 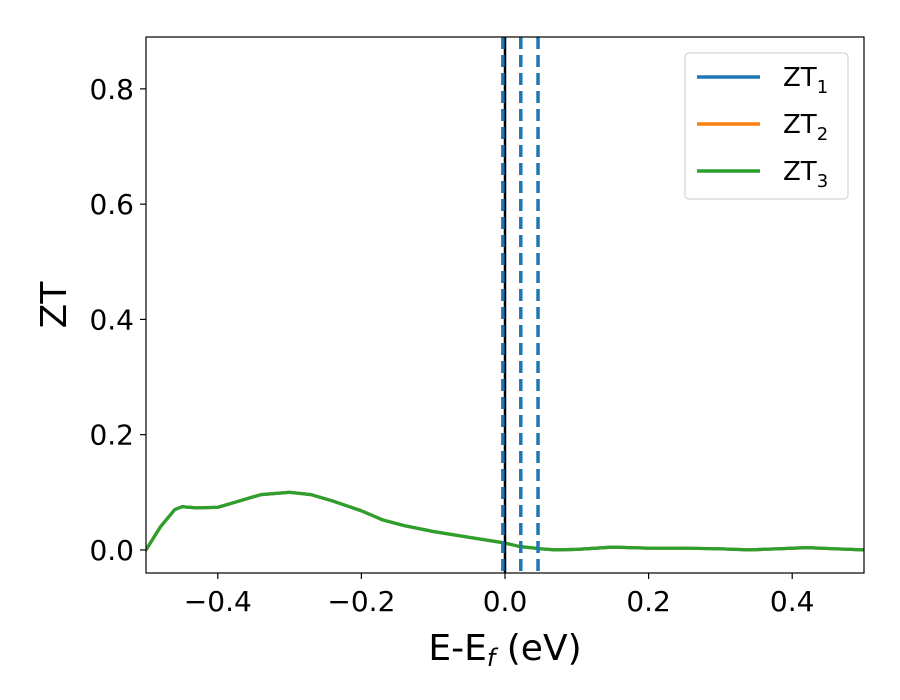 I want to click on y-tick-label: 0.2, so click(x=111, y=435).